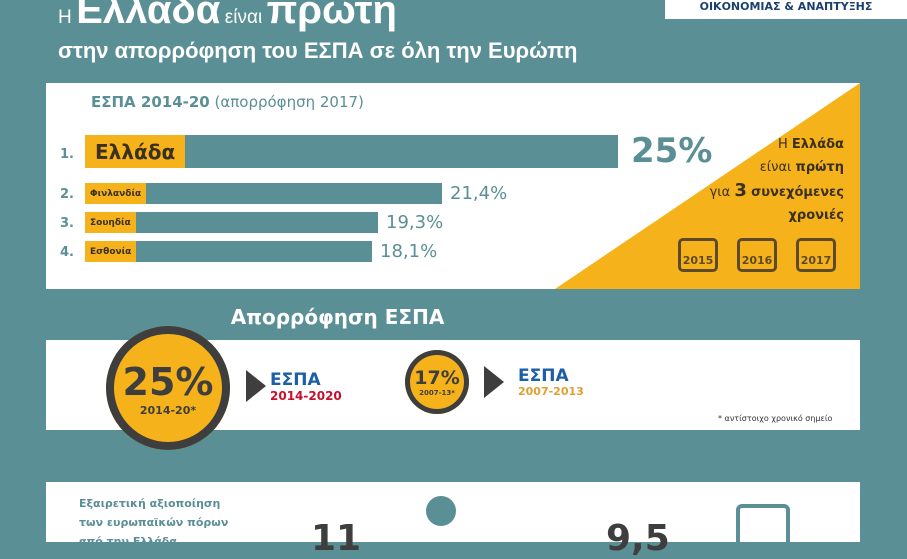 The width and height of the screenshot is (907, 559). I want to click on stat-11: 11, so click(336, 538).